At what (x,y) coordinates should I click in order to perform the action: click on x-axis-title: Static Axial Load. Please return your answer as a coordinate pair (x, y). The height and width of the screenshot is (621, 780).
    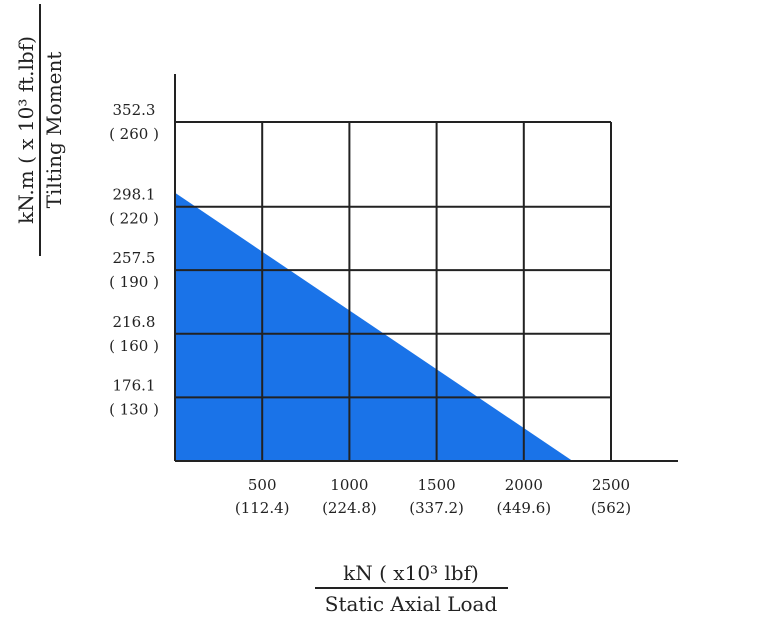
    Looking at the image, I should click on (411, 604).